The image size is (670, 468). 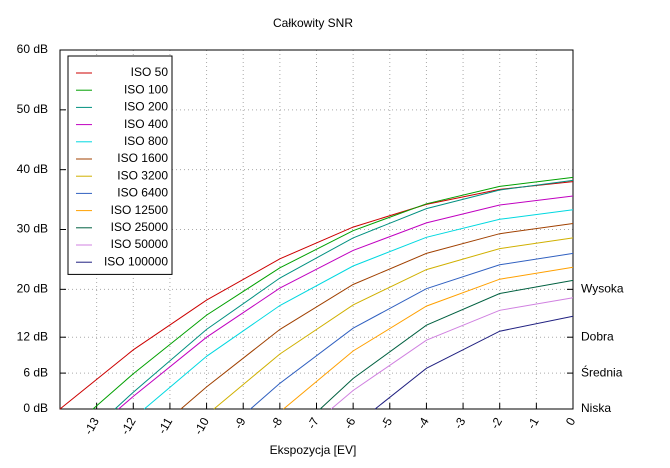 What do you see at coordinates (146, 124) in the screenshot?
I see `legend-label: ISO 400` at bounding box center [146, 124].